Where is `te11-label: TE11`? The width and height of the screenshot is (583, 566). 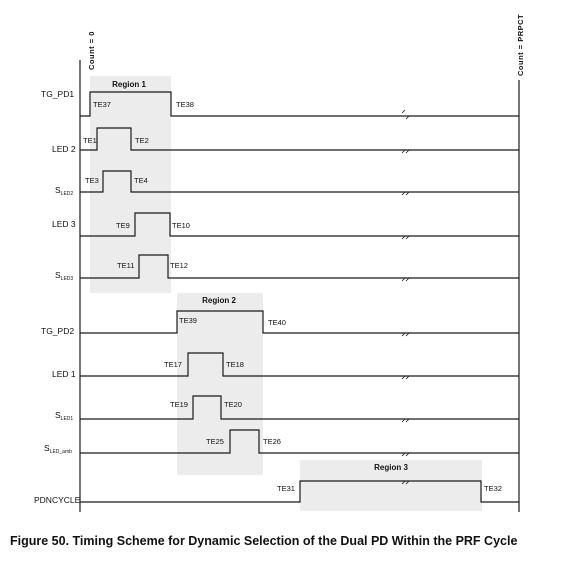
te11-label: TE11 is located at coordinates (125, 265).